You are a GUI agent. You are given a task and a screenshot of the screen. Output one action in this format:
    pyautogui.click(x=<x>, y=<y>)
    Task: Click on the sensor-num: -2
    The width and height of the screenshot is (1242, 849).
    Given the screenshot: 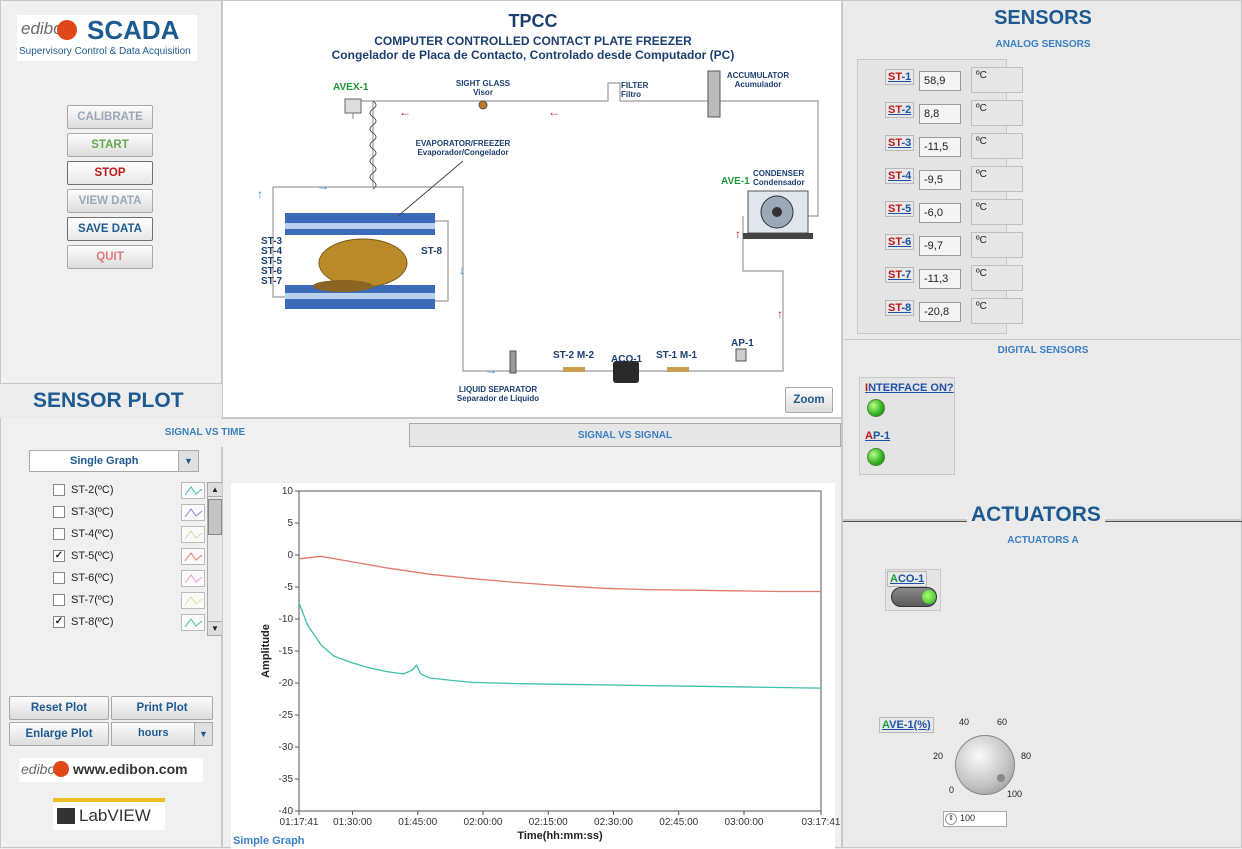 What is the action you would take?
    pyautogui.click(x=906, y=110)
    